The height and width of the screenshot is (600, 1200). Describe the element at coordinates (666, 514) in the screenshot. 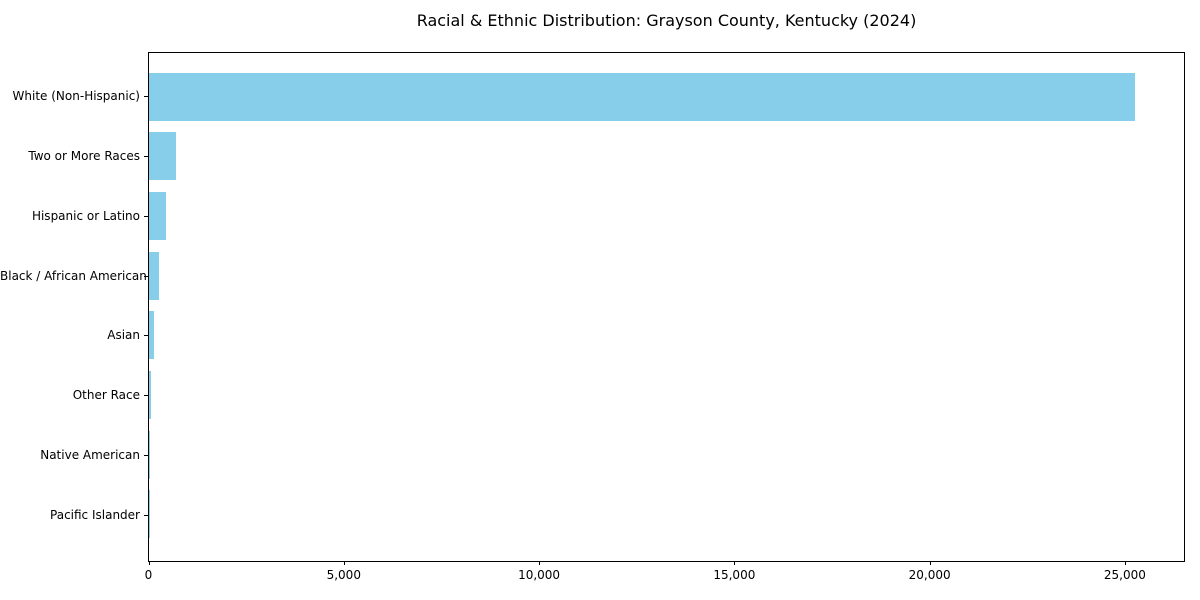

I see `bar-row-pacific-islander` at that location.